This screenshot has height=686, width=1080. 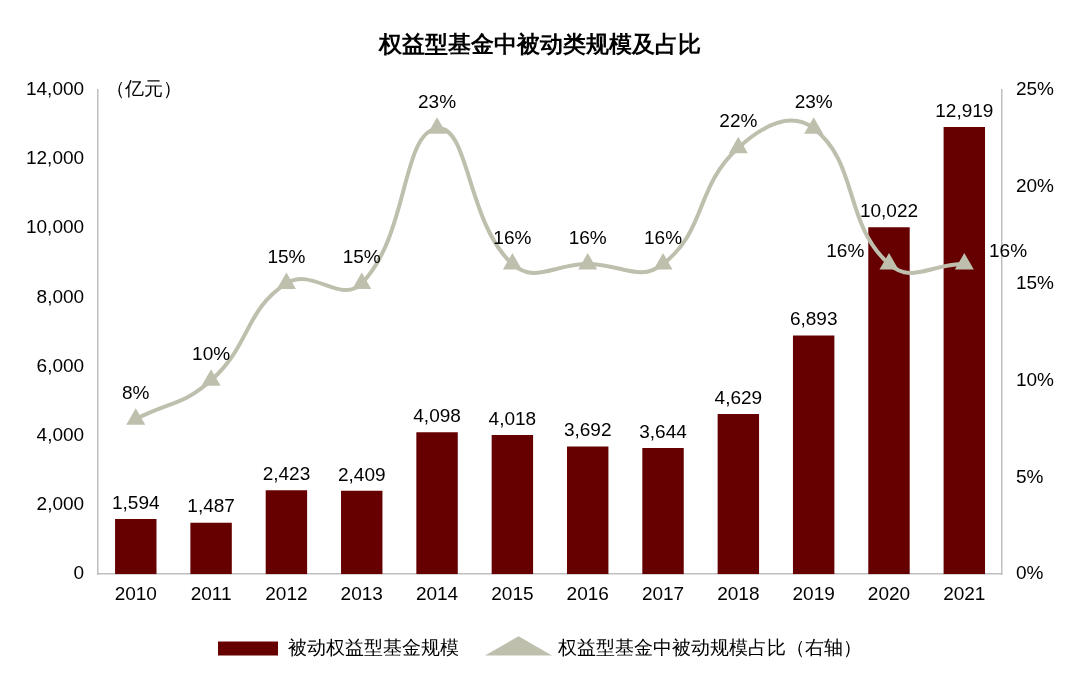 I want to click on y-tick-label: 12,000, so click(x=55, y=158).